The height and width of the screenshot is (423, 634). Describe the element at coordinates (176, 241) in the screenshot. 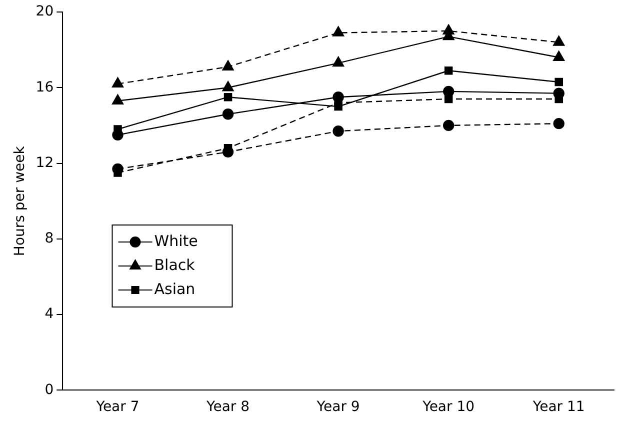

I see `legend-label: White` at that location.